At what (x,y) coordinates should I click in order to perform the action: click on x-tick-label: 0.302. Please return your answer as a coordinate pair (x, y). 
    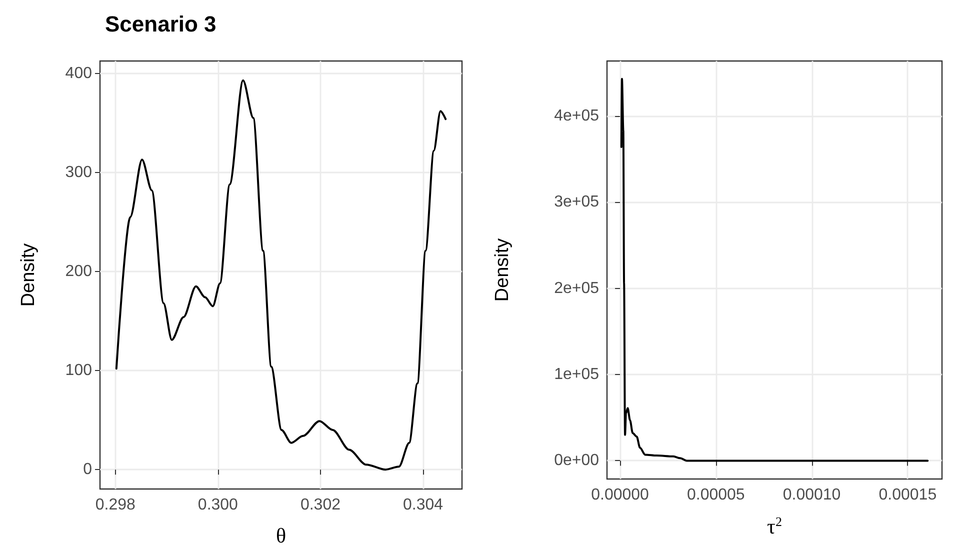
    Looking at the image, I should click on (320, 505).